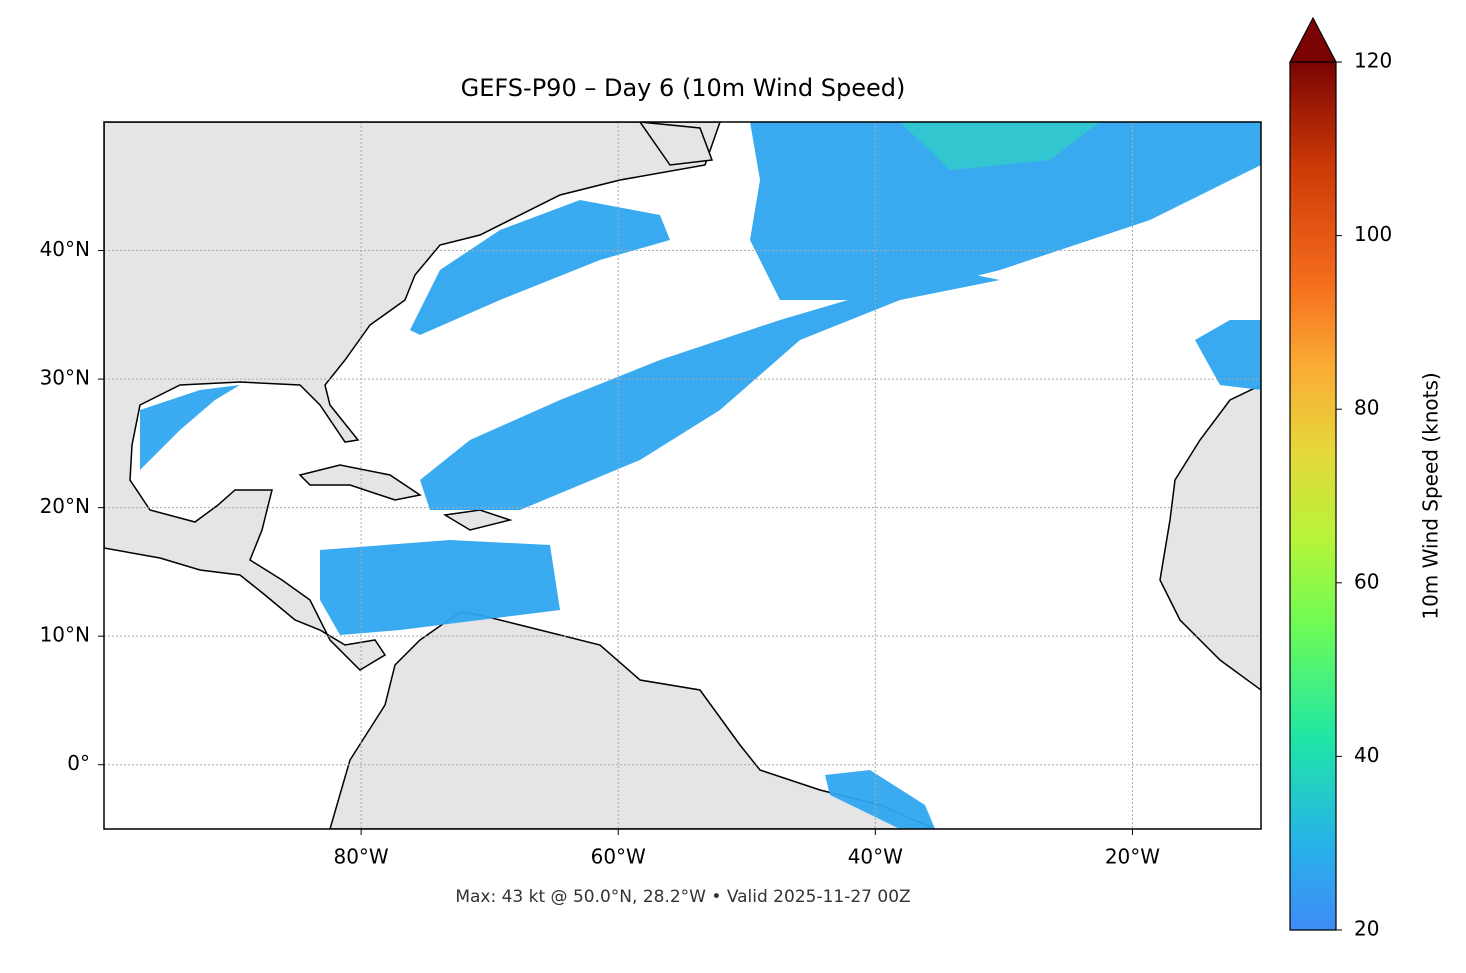  Describe the element at coordinates (1210, 537) in the screenshot. I see `africa` at that location.